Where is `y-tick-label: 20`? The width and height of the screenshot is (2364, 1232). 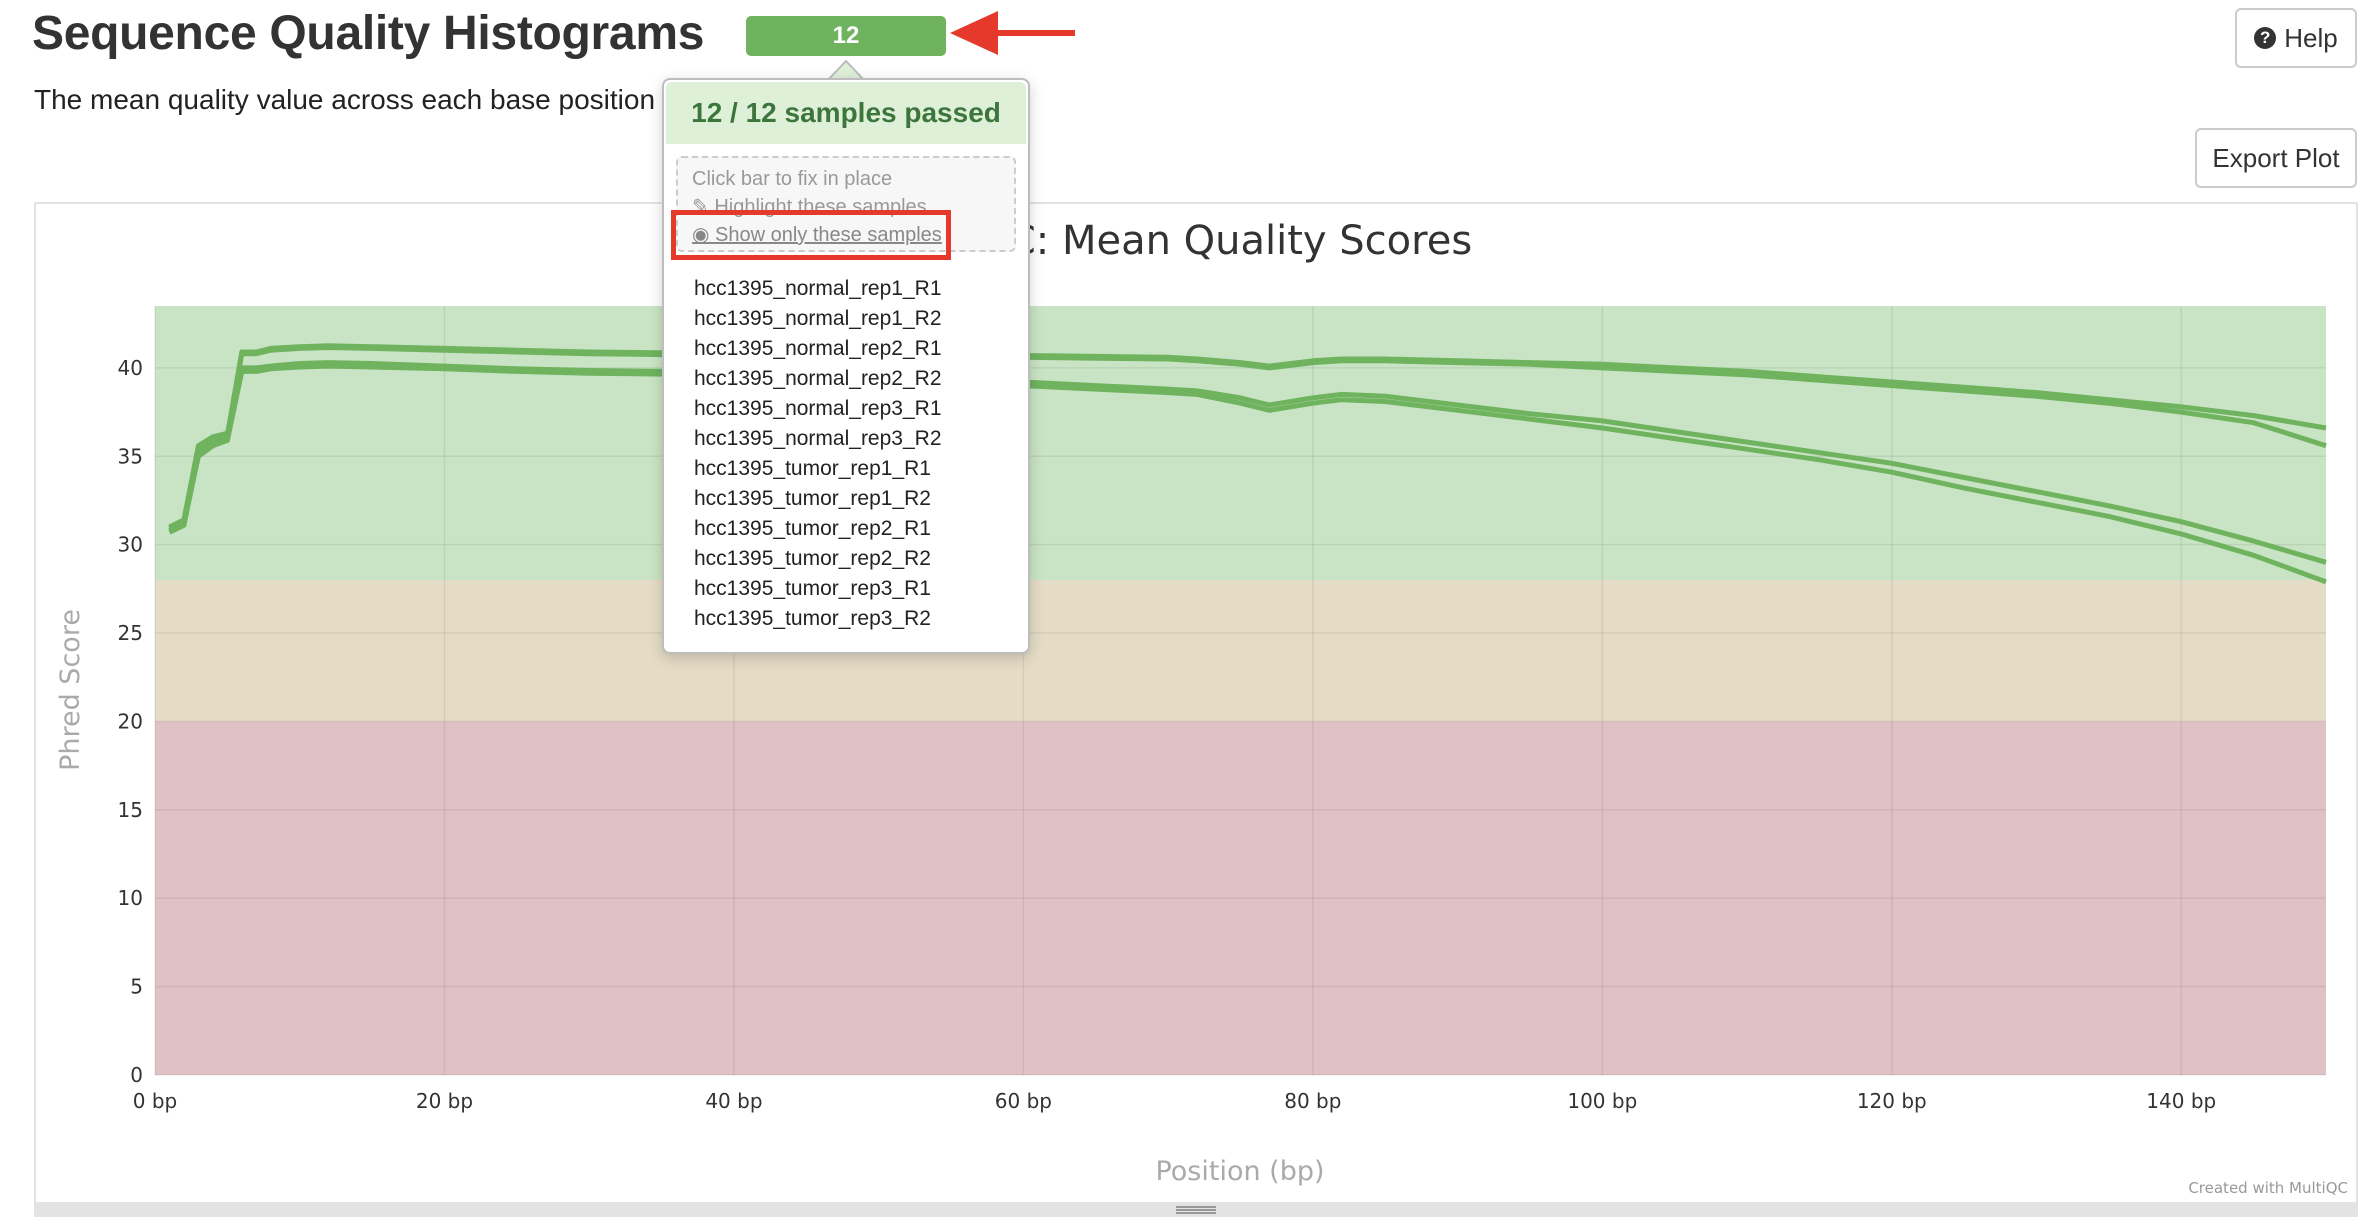
y-tick-label: 20 is located at coordinates (130, 721).